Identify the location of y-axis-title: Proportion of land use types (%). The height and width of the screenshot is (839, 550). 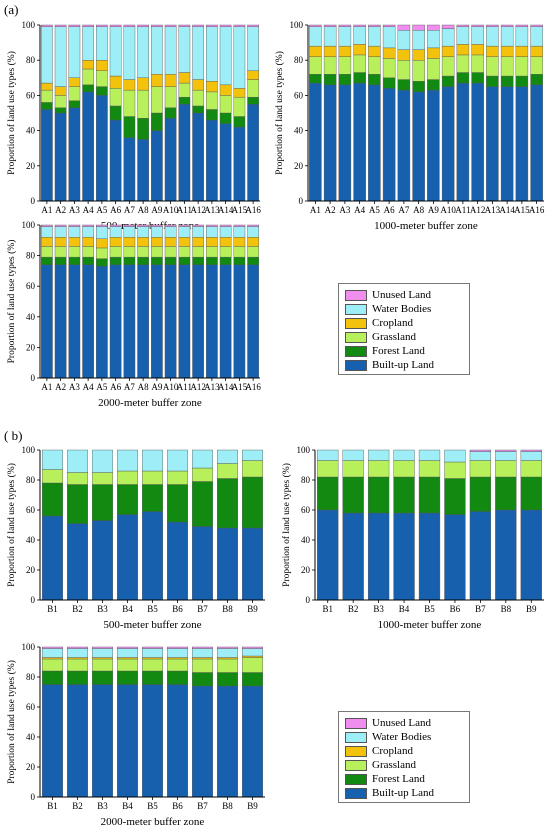
(11, 722).